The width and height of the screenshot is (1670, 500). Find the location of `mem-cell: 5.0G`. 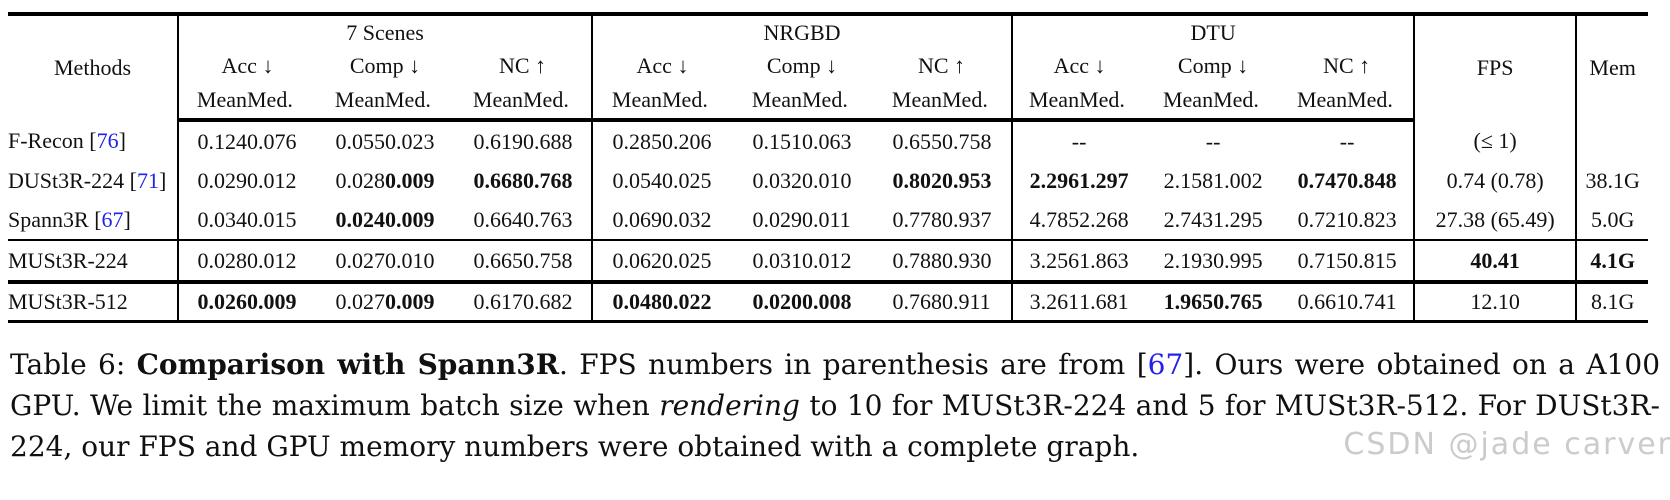

mem-cell: 5.0G is located at coordinates (1612, 220).